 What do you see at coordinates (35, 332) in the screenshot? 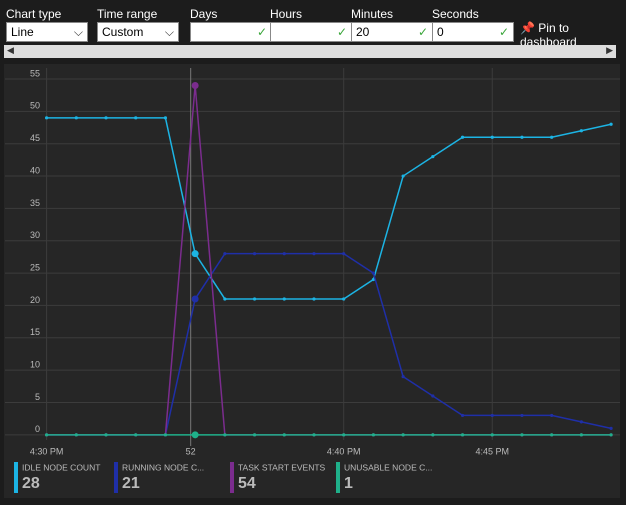
I see `y-tick-label: 15` at bounding box center [35, 332].